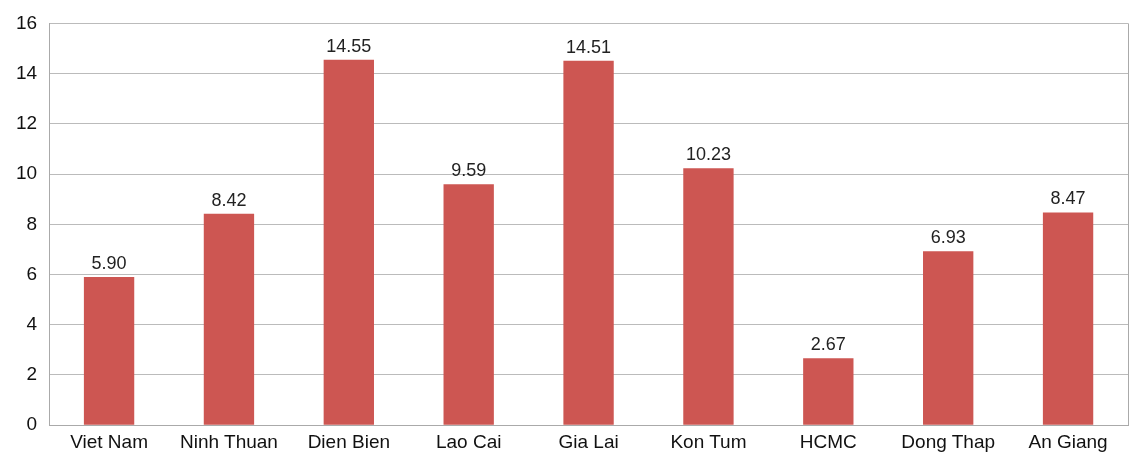 This screenshot has height=464, width=1136. I want to click on x-tick-label: Dien Bien, so click(349, 441).